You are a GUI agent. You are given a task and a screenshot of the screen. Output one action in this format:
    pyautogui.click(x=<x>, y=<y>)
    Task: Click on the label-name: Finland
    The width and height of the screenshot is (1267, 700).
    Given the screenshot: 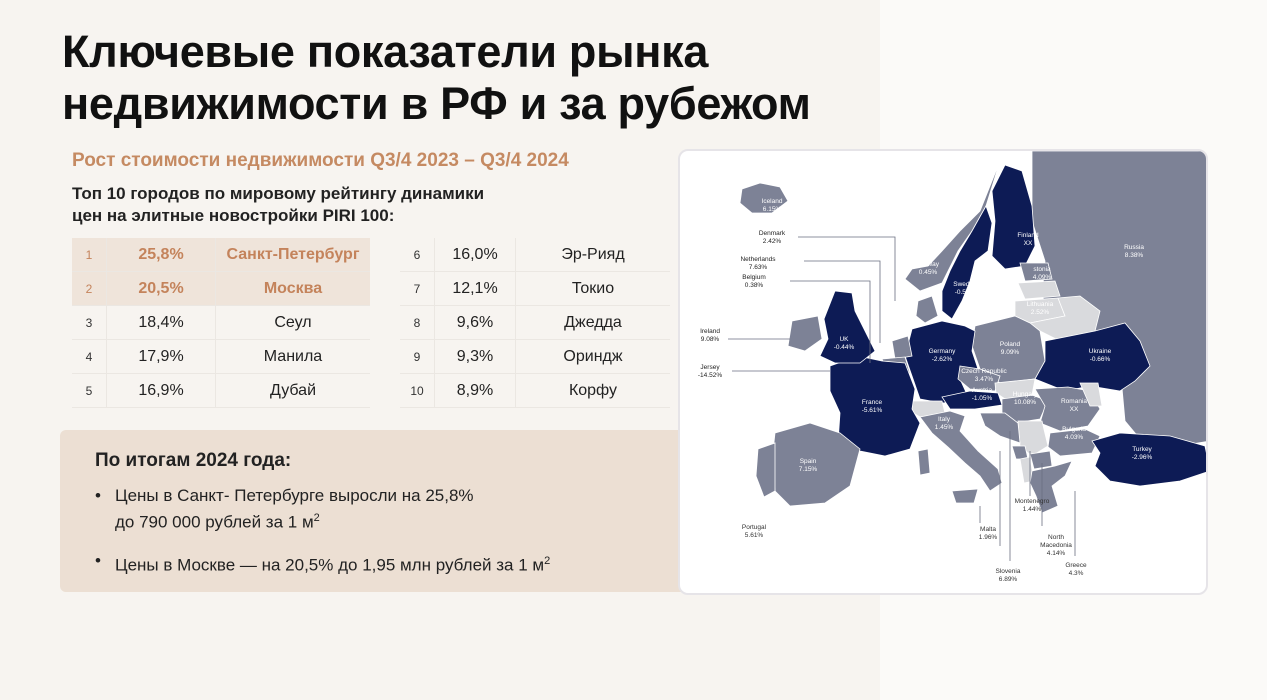 What is the action you would take?
    pyautogui.click(x=1028, y=235)
    